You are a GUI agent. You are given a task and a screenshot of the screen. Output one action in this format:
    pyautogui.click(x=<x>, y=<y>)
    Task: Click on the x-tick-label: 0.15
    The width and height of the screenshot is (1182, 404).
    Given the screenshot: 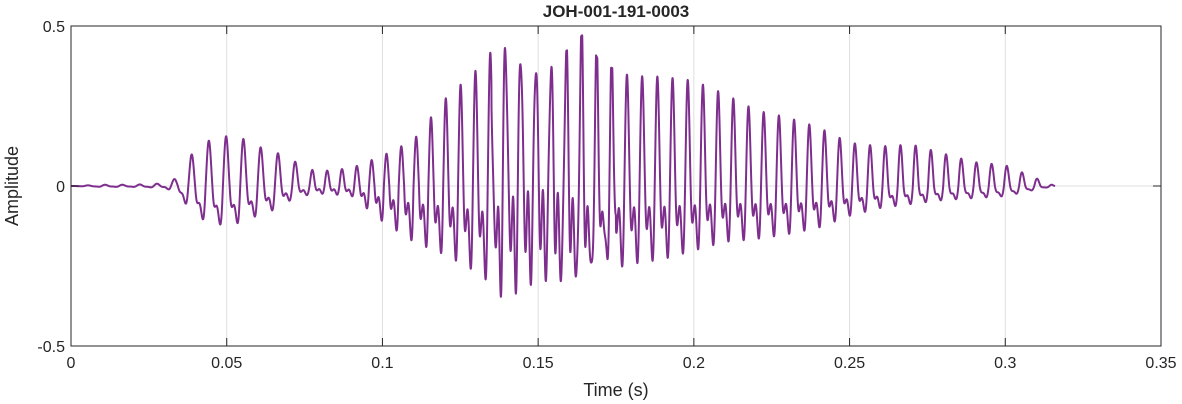 What is the action you would take?
    pyautogui.click(x=538, y=363)
    